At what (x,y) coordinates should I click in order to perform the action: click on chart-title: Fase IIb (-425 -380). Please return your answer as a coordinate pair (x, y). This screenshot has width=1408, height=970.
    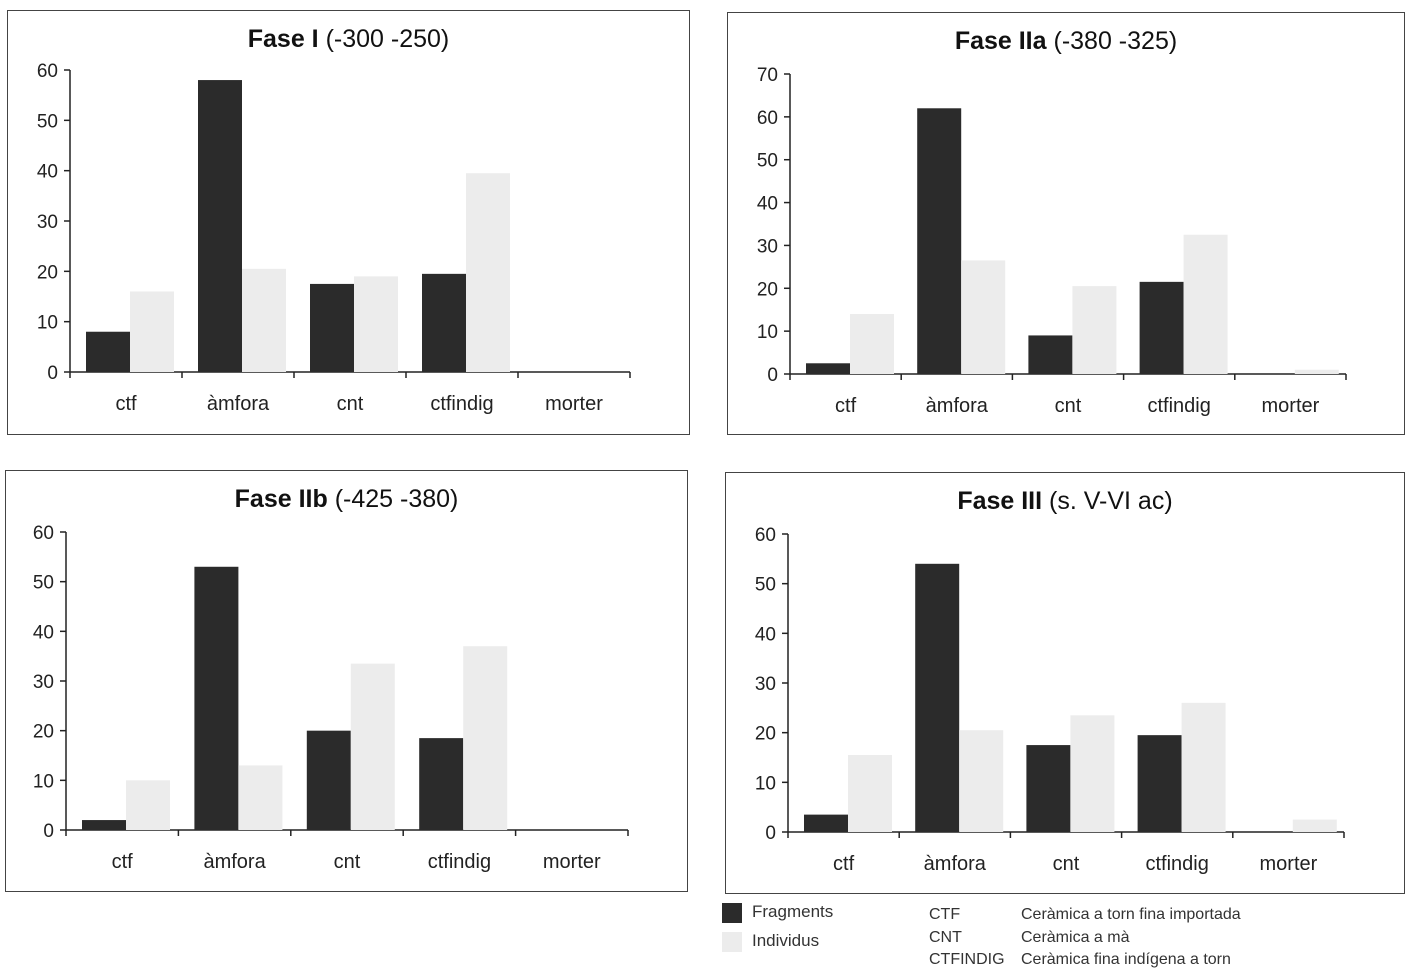
    Looking at the image, I should click on (346, 499).